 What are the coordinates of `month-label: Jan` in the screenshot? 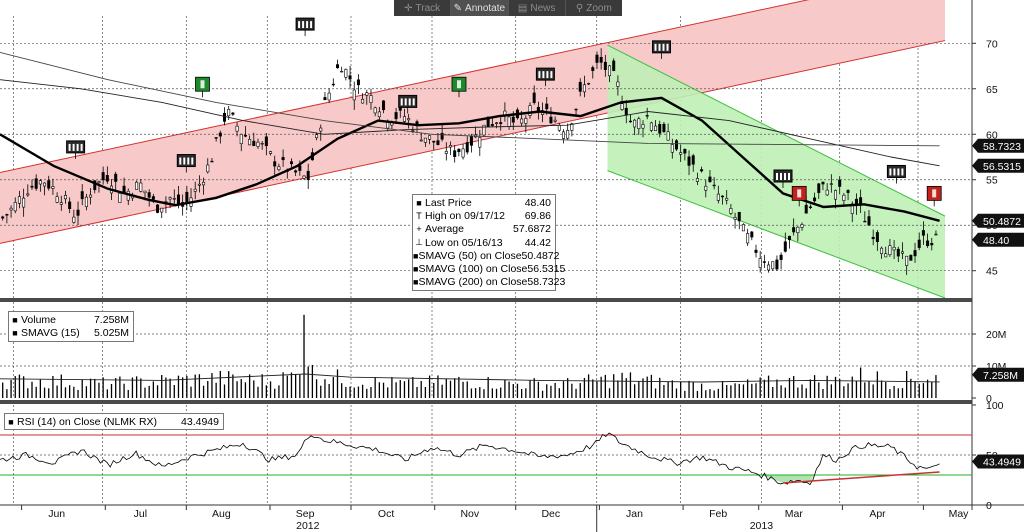 It's located at (634, 514).